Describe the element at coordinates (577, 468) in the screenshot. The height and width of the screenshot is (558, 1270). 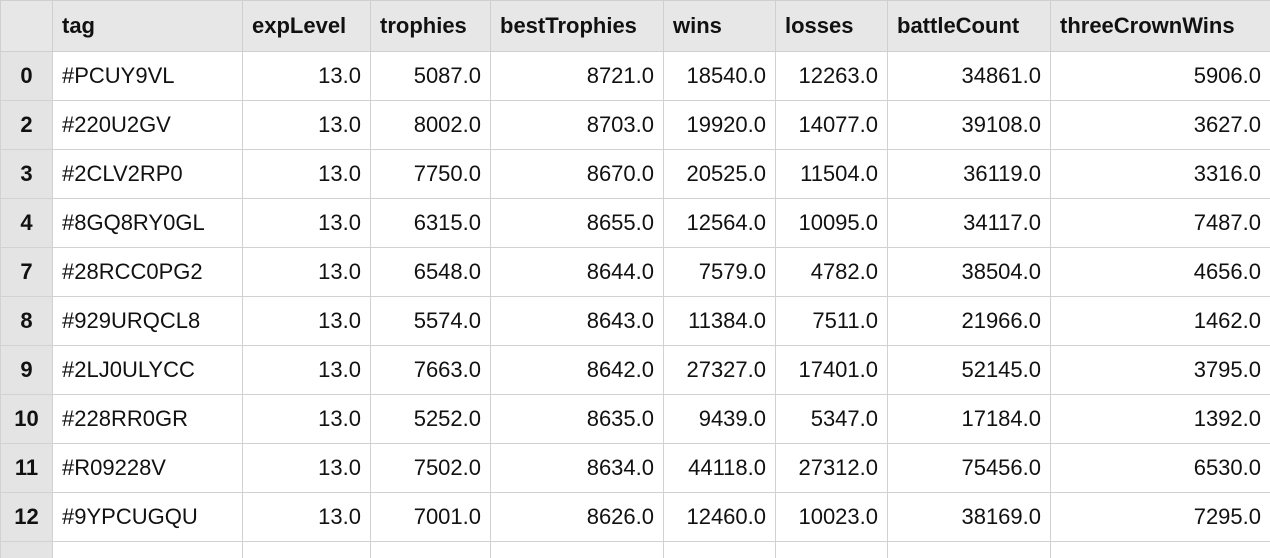
I see `cell-besttrophies: 8634.0` at that location.